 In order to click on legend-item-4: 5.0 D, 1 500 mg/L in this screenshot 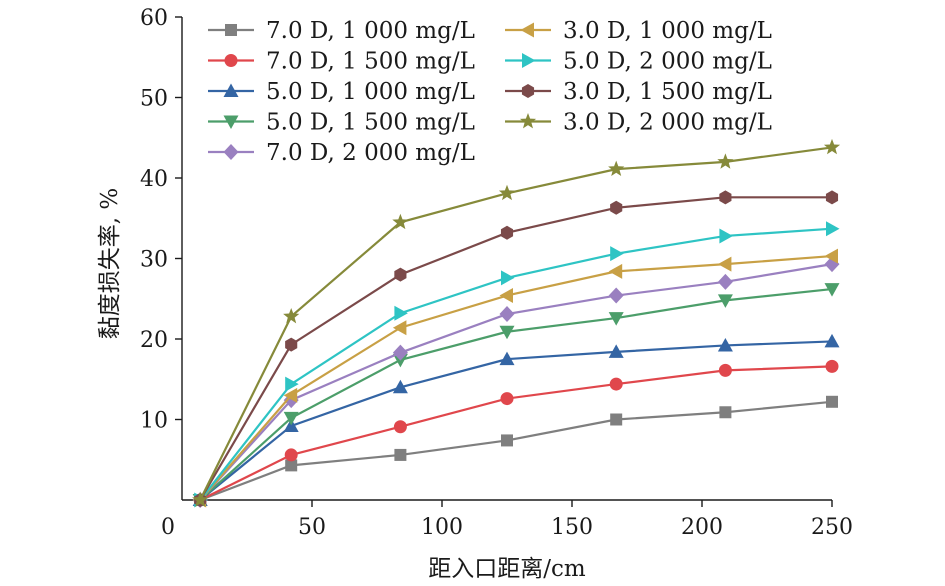, I will do `click(341, 123)`.